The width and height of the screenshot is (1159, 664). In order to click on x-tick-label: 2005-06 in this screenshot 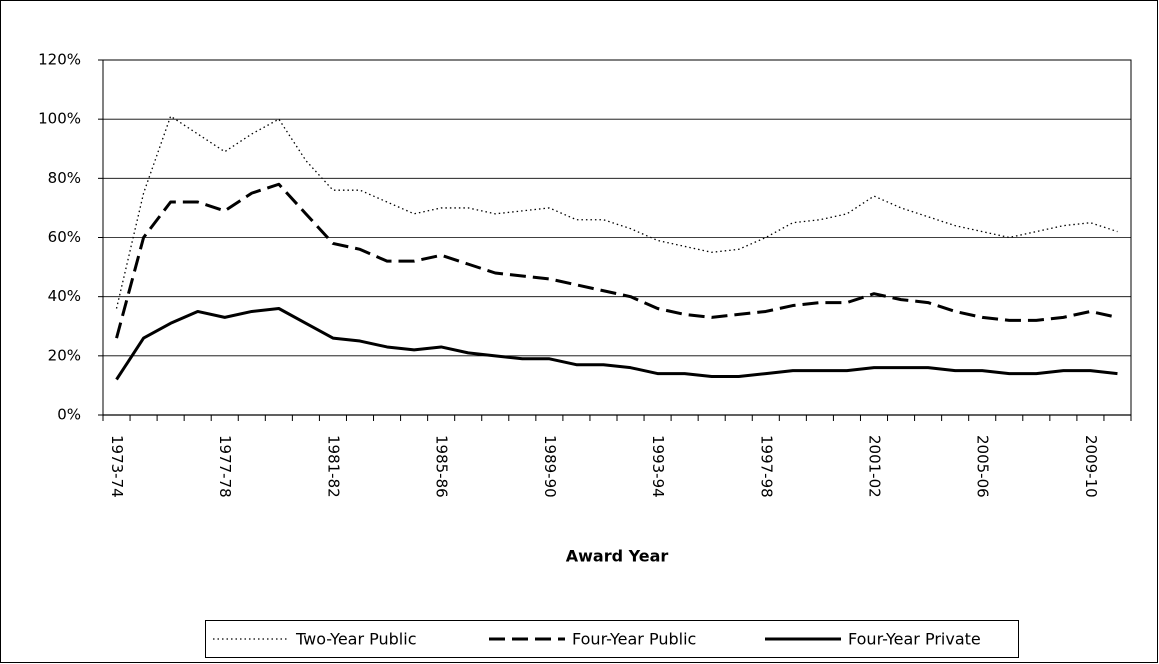, I will do `click(983, 466)`.